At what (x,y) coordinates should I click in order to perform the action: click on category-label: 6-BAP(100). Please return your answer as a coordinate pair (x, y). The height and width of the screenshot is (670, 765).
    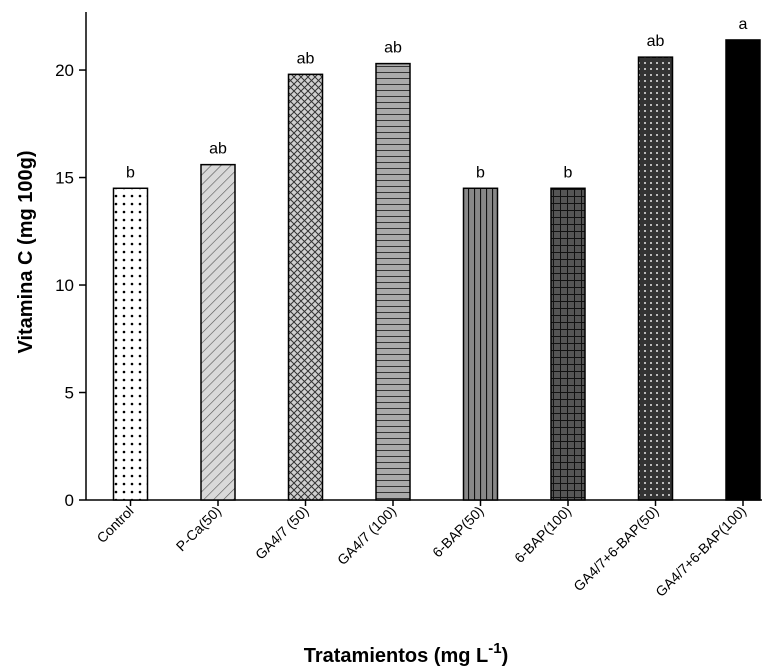
    Looking at the image, I should click on (542, 534).